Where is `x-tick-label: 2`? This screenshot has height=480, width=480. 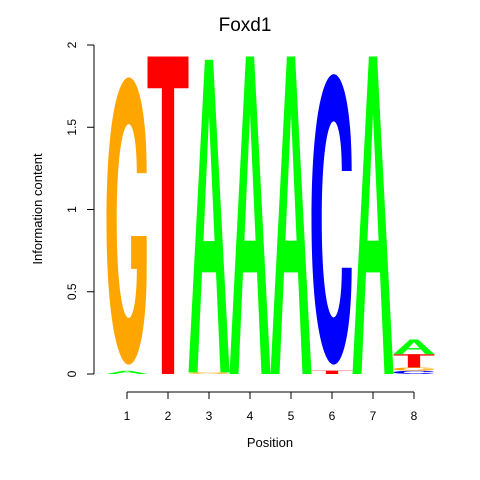 x-tick-label: 2 is located at coordinates (168, 416).